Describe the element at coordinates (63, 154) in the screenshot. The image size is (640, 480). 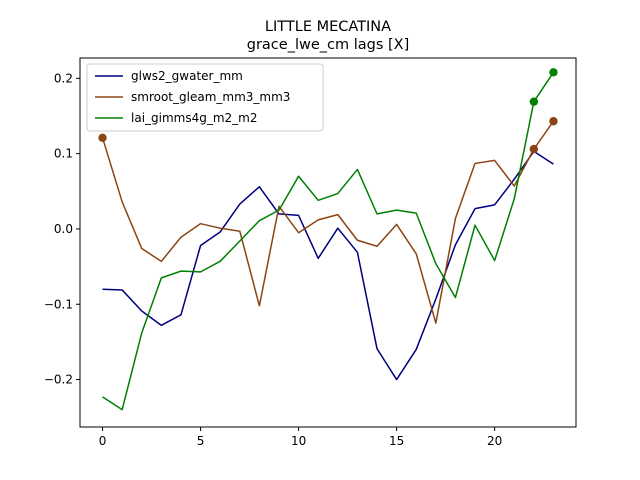
I see `y-tick-label: 0.1` at that location.